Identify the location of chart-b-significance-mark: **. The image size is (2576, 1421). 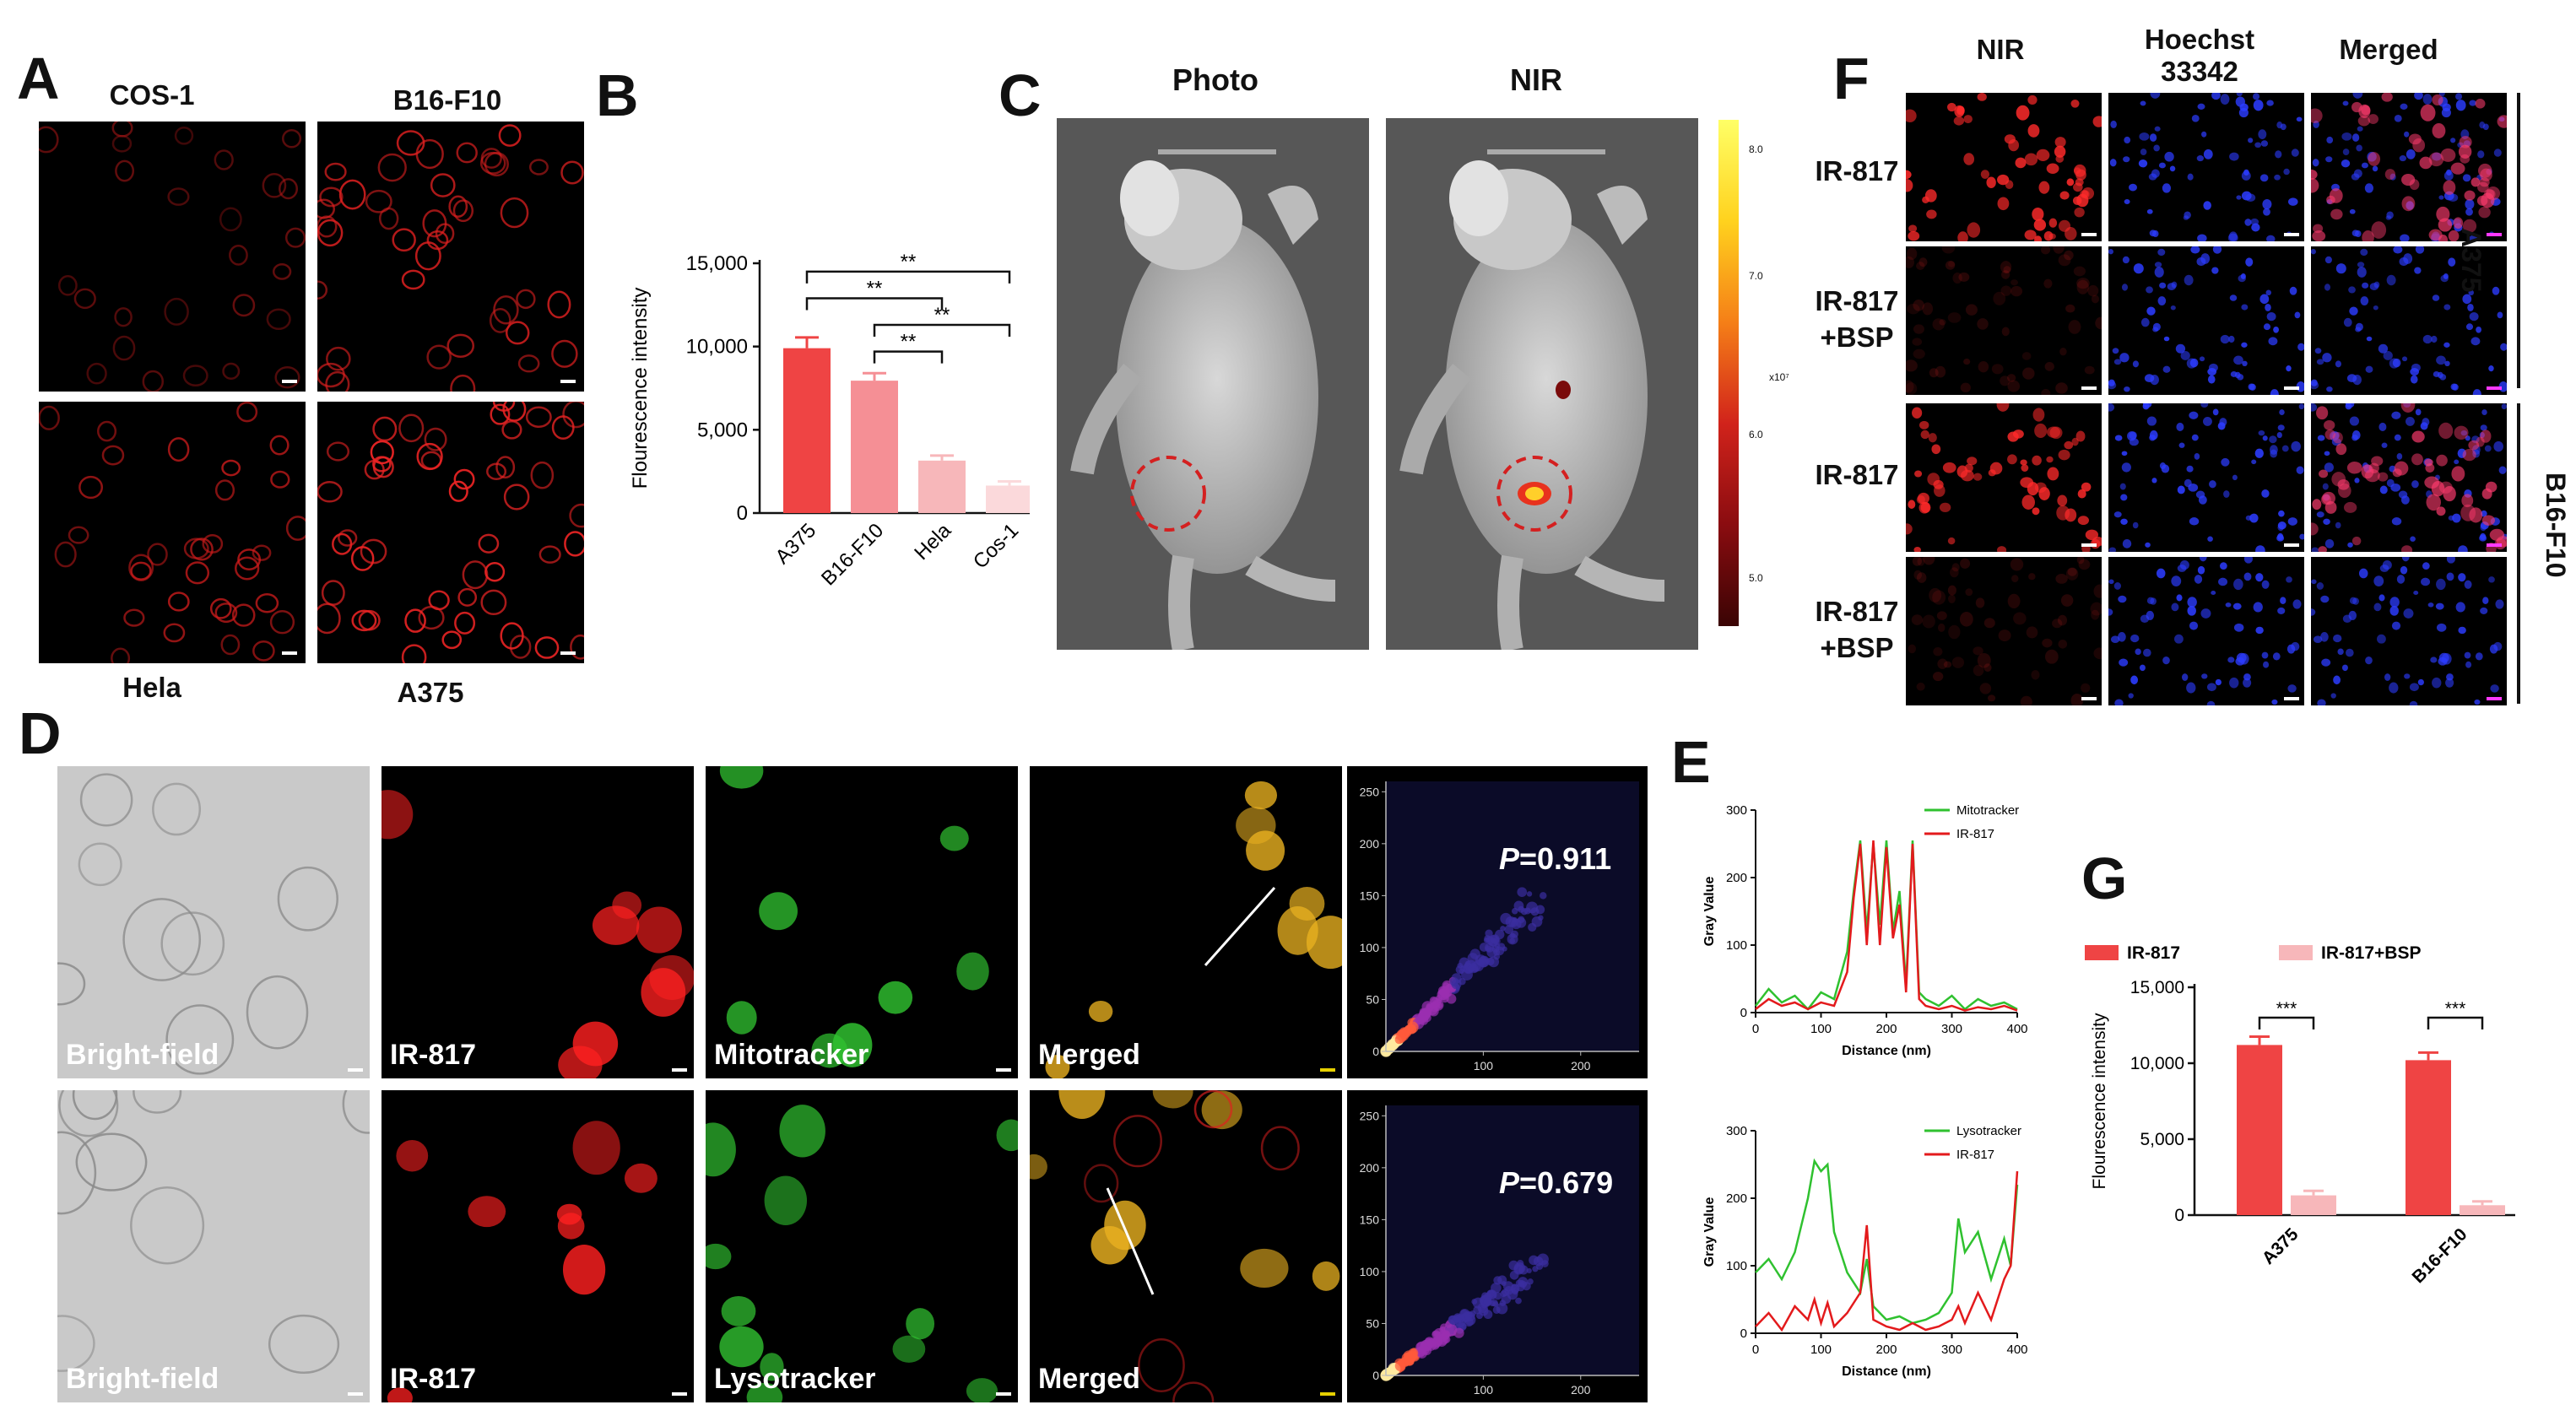
(942, 315).